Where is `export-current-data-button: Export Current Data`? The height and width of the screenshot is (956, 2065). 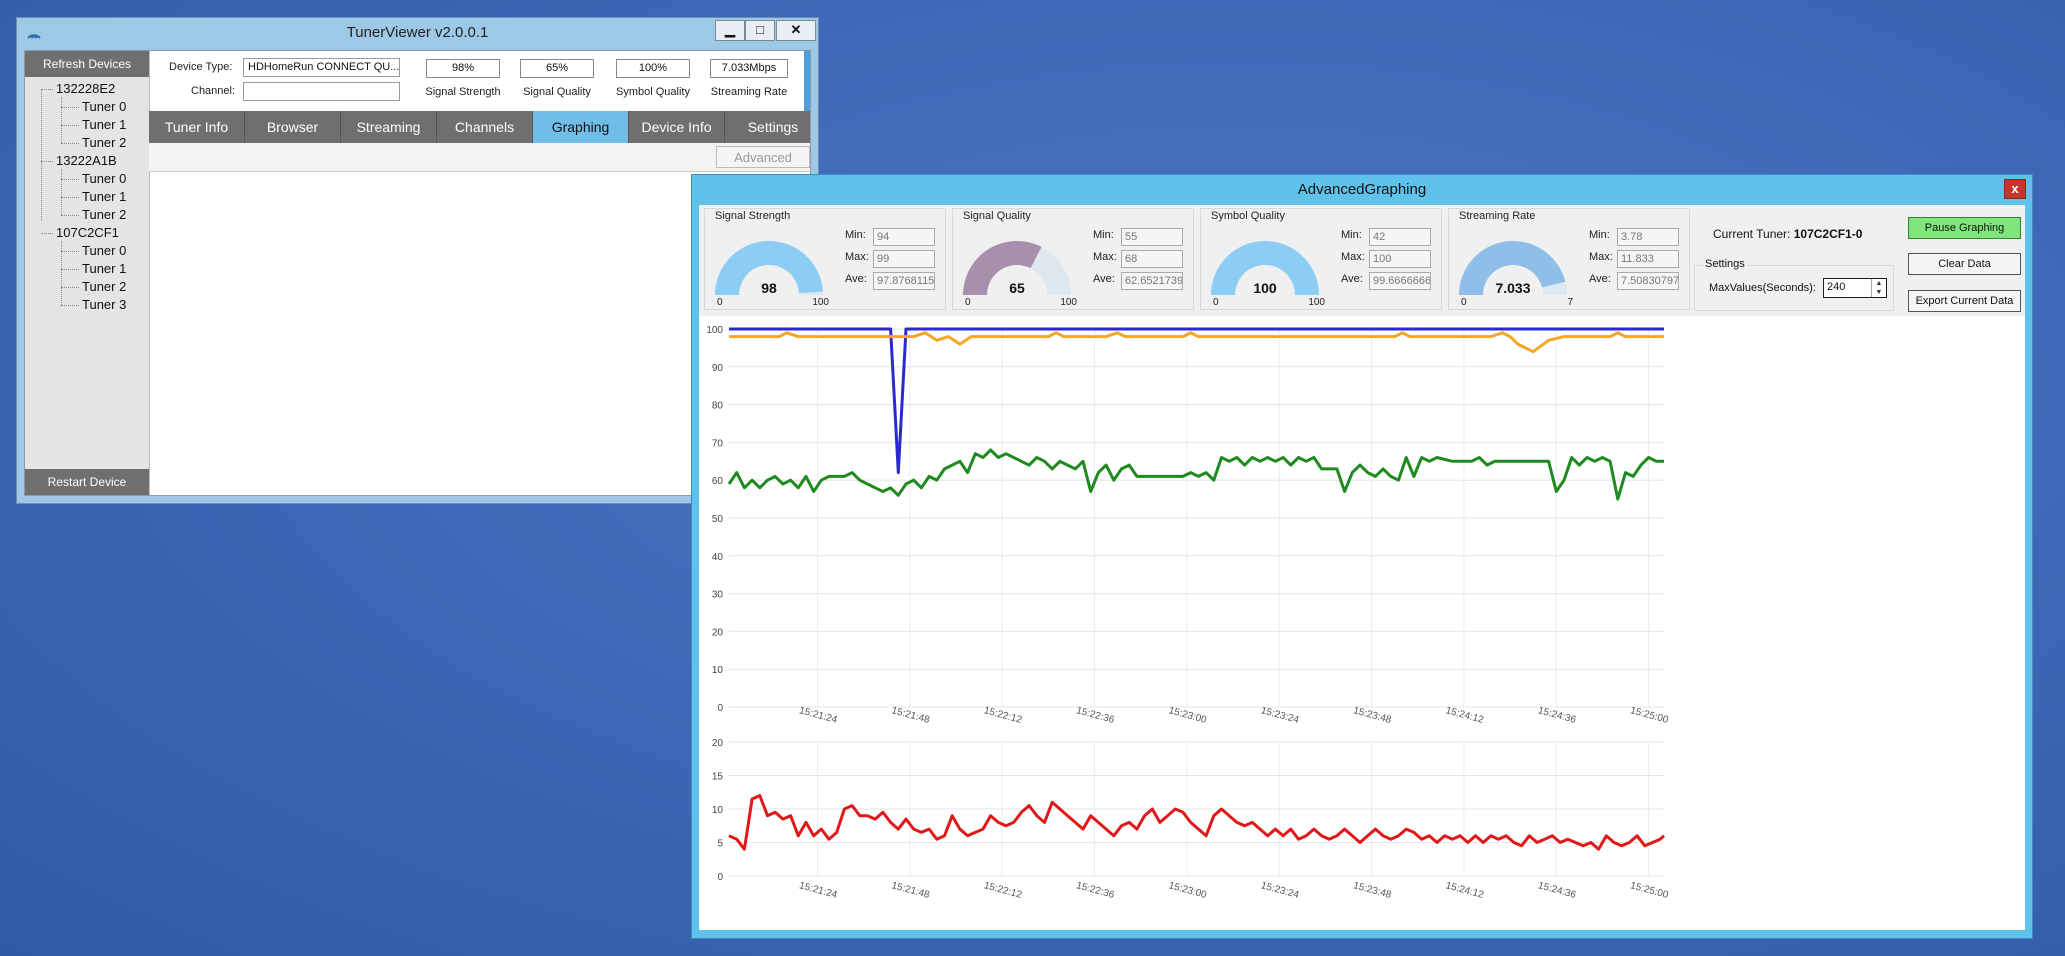 export-current-data-button: Export Current Data is located at coordinates (1964, 301).